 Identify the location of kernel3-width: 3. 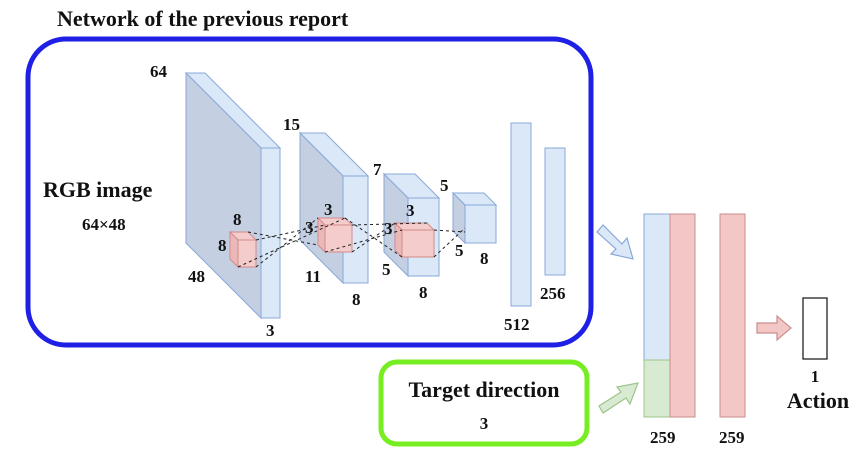
(410, 210).